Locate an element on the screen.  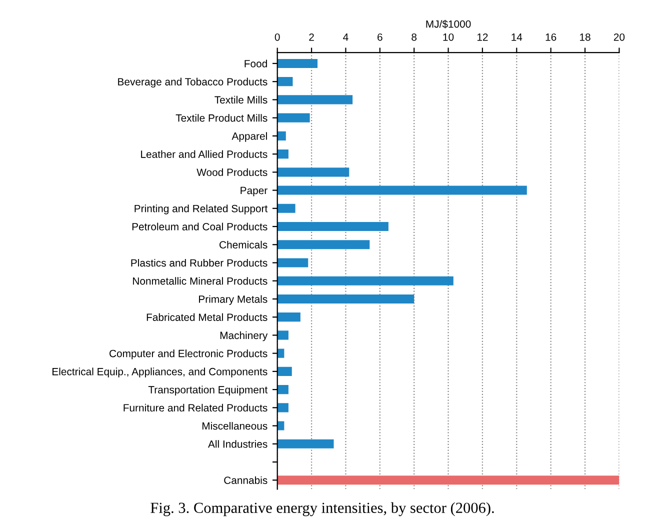
y-tick-label: Fabricated Metal Products is located at coordinates (207, 317).